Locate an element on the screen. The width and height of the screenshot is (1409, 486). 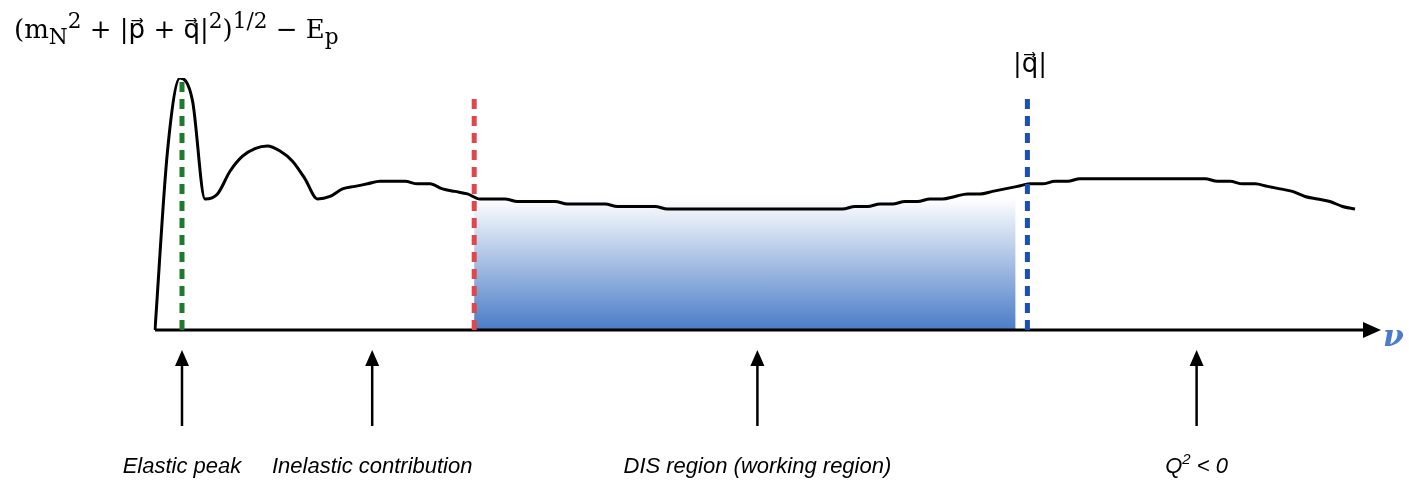
text: Elastic peak is located at coordinates (182, 465).